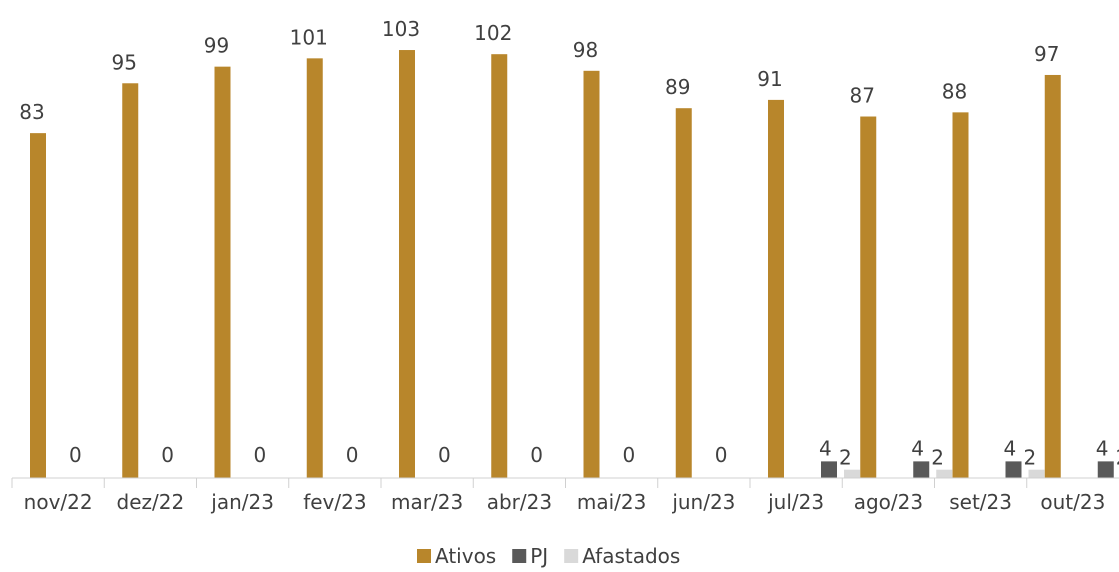 This screenshot has height=572, width=1119. What do you see at coordinates (677, 87) in the screenshot?
I see `data-label-ativos: 89` at bounding box center [677, 87].